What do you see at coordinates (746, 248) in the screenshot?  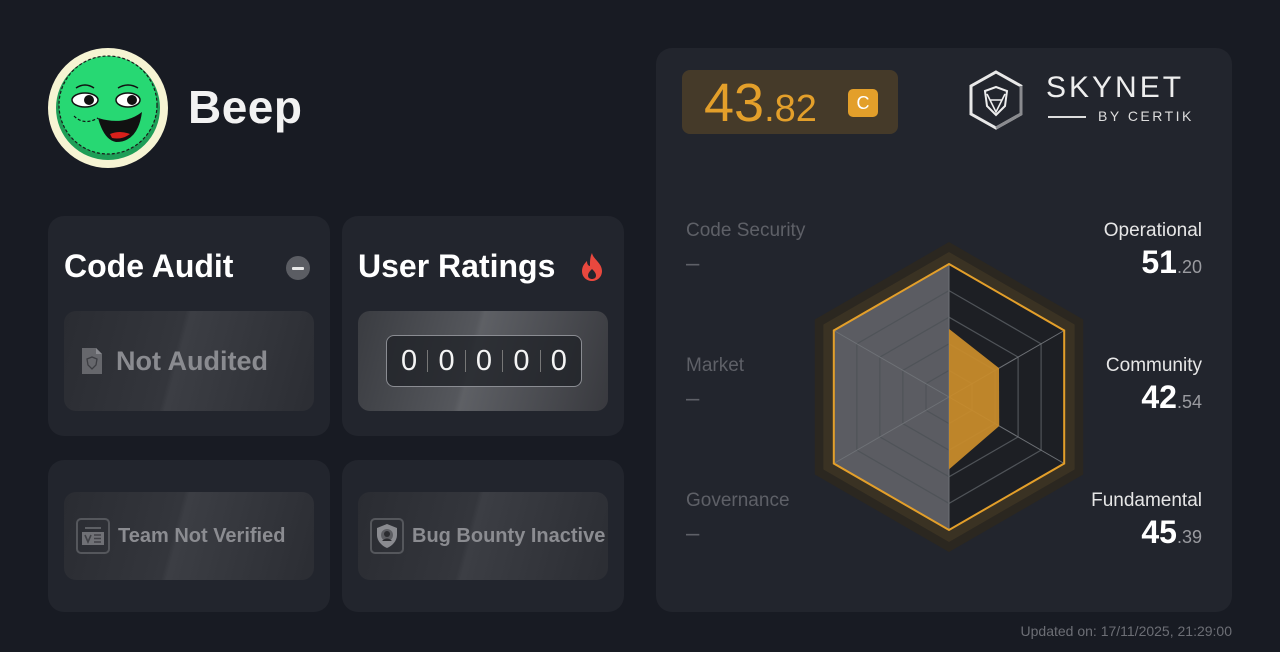 I see `metric-code-security: Code Security –` at bounding box center [746, 248].